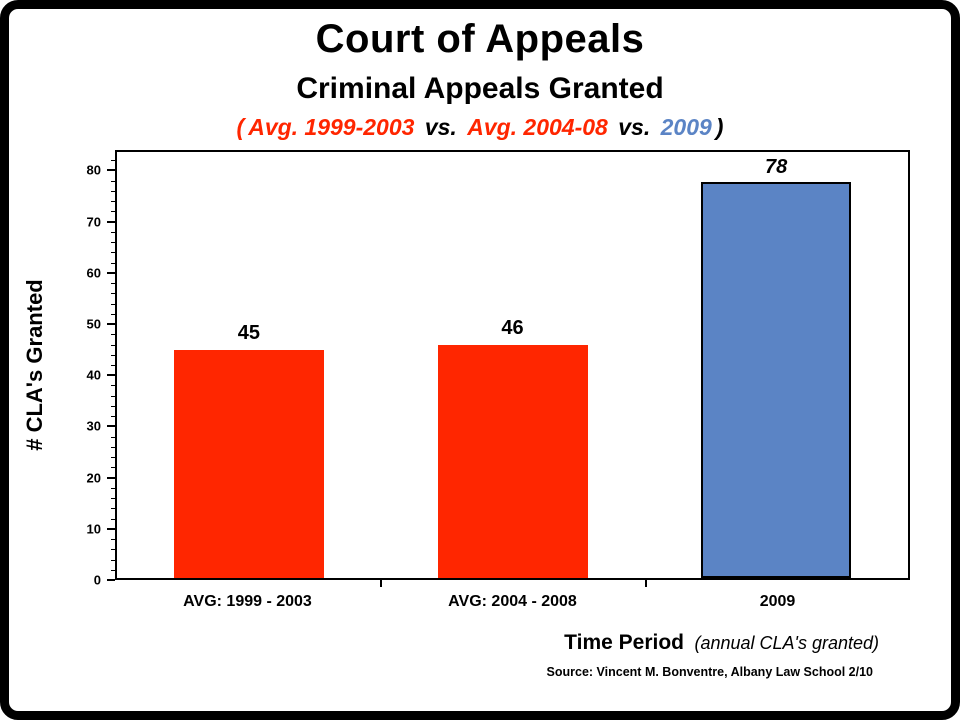 Image resolution: width=960 pixels, height=720 pixels. Describe the element at coordinates (512, 448) in the screenshot. I see `bar: 46` at that location.